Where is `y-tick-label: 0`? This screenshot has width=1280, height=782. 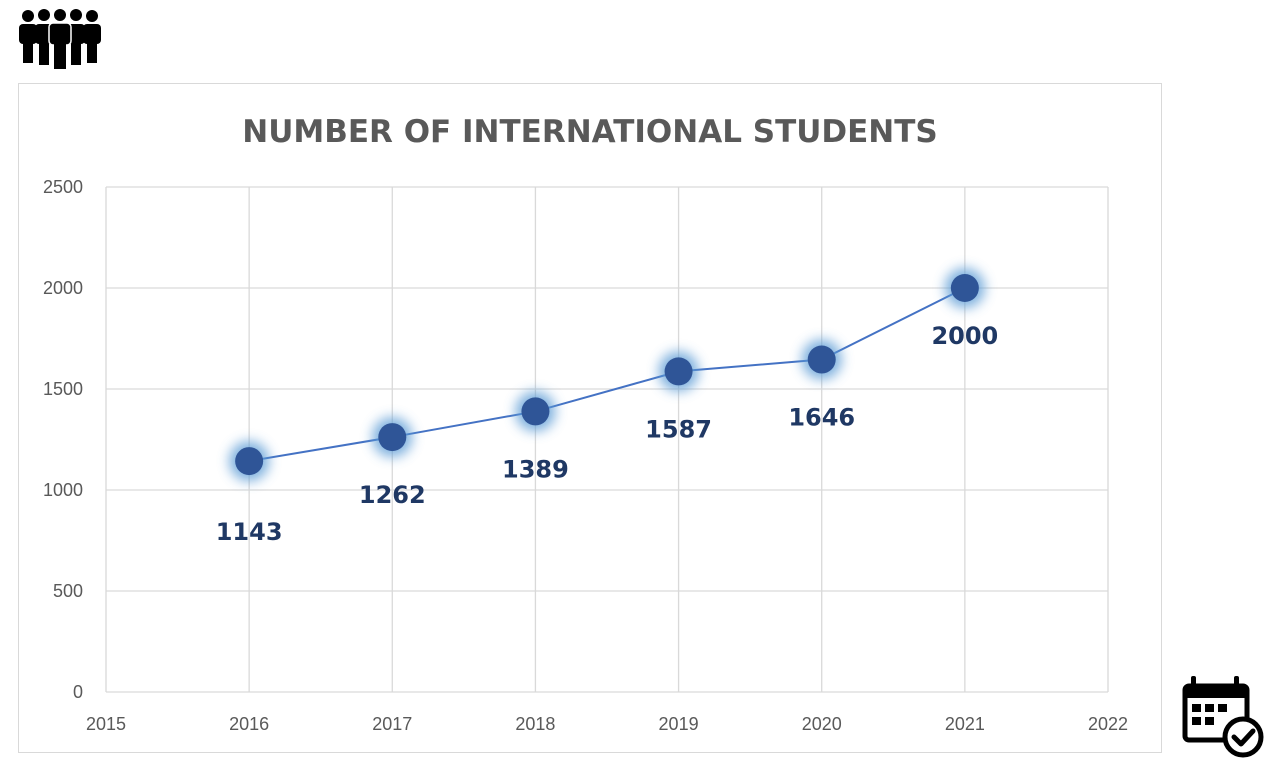
y-tick-label: 0 is located at coordinates (78, 692).